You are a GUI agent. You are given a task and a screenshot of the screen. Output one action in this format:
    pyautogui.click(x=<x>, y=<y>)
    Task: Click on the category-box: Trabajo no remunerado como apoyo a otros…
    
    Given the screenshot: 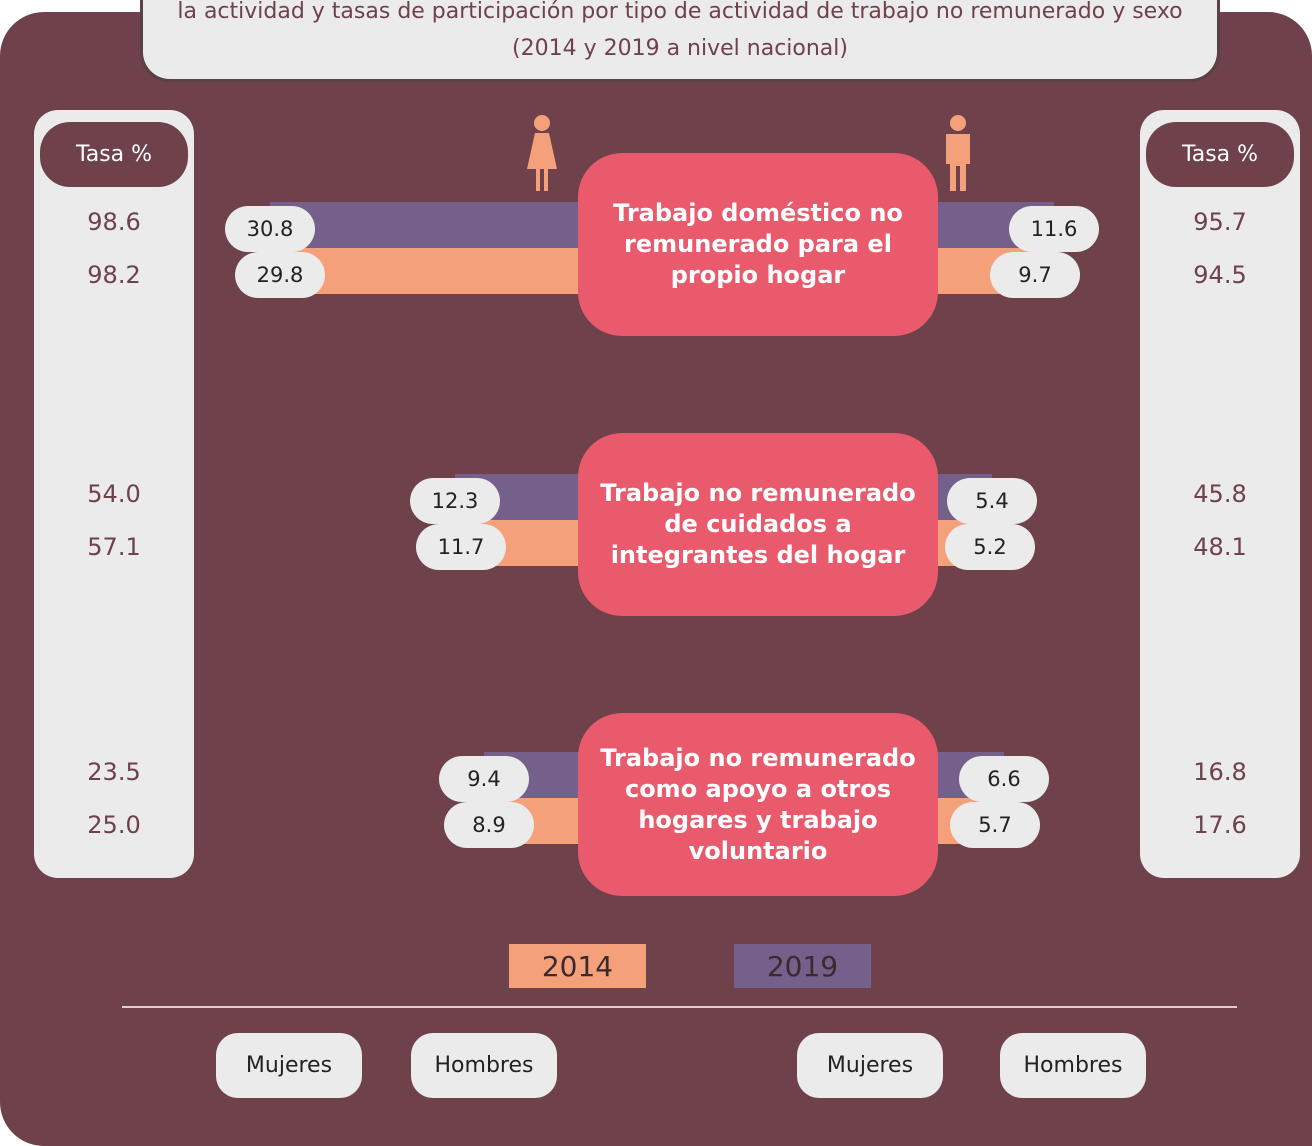 What is the action you would take?
    pyautogui.click(x=758, y=804)
    